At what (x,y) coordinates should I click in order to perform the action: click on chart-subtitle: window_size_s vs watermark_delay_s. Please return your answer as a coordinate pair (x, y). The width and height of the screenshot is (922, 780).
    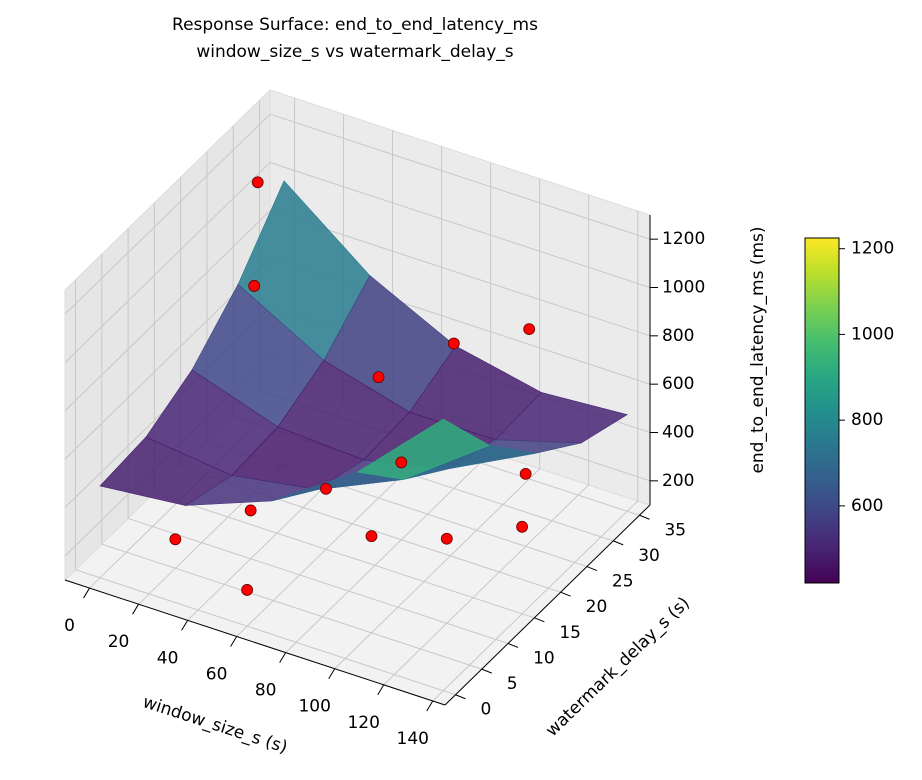
    Looking at the image, I should click on (354, 52).